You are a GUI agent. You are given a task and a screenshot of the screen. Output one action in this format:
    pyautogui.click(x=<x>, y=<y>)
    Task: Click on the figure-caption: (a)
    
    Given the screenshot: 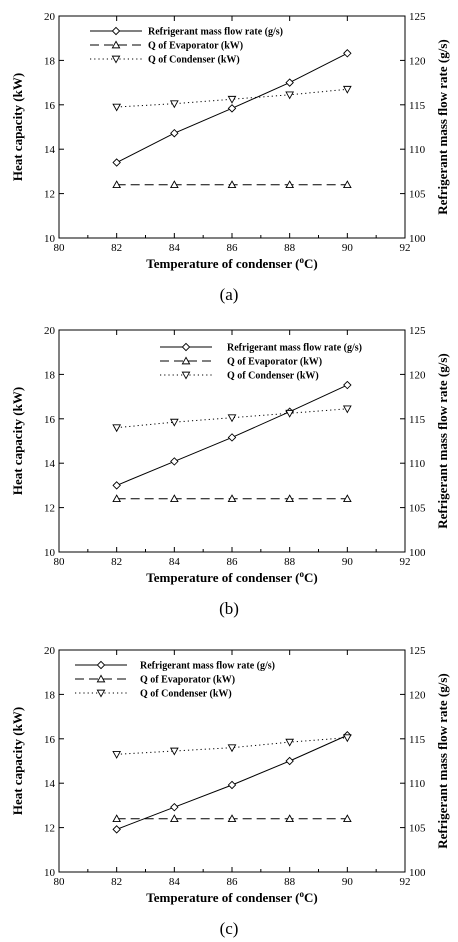 What is the action you would take?
    pyautogui.click(x=229, y=294)
    